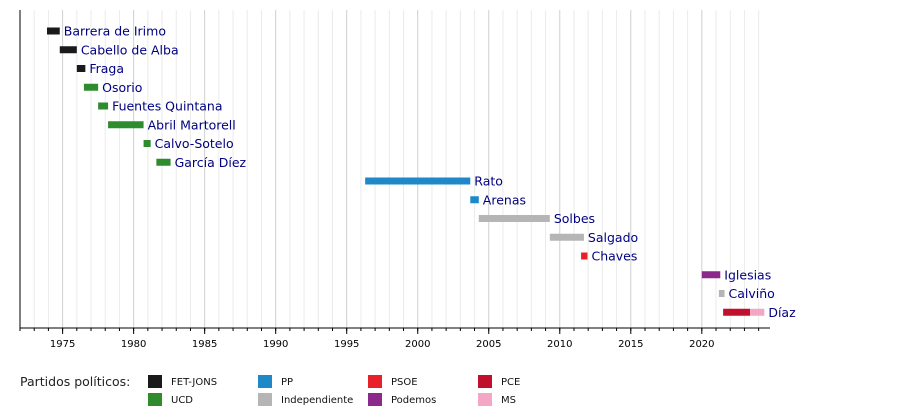 The image size is (900, 409). I want to click on bar-label: Solbes, so click(574, 218).